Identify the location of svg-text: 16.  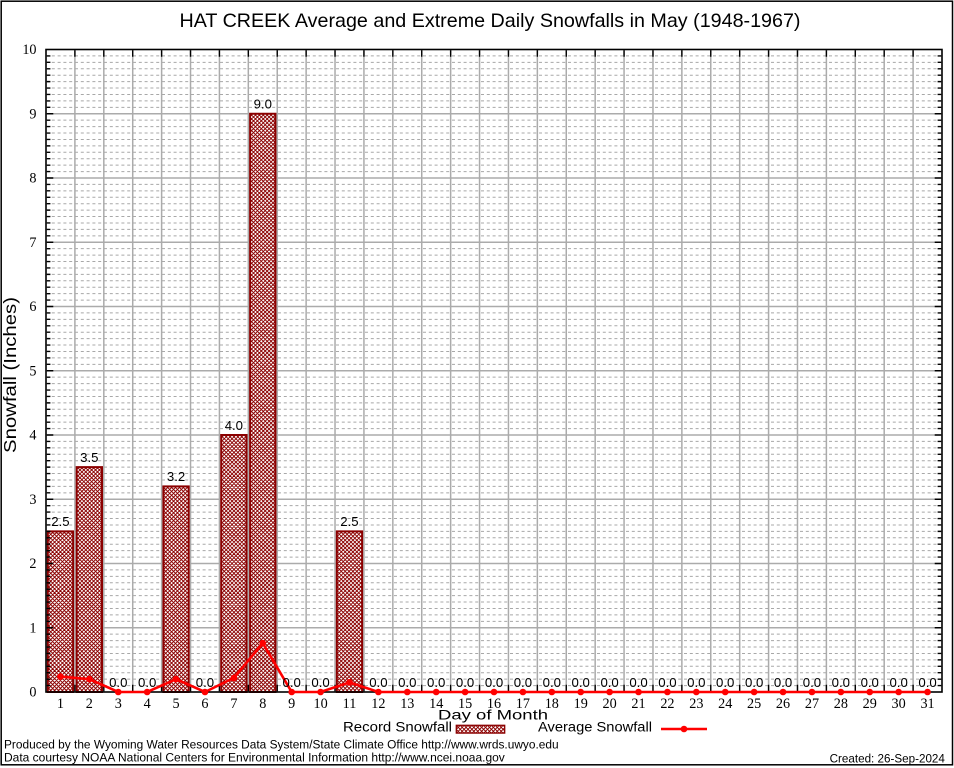
(494, 704).